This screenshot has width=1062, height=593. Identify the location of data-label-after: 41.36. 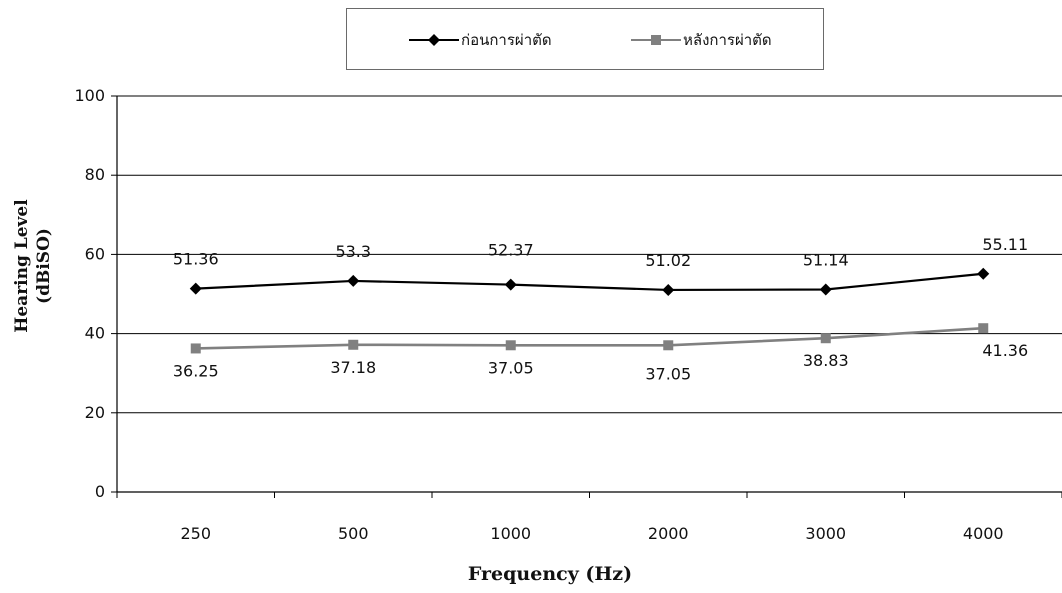
(1005, 350).